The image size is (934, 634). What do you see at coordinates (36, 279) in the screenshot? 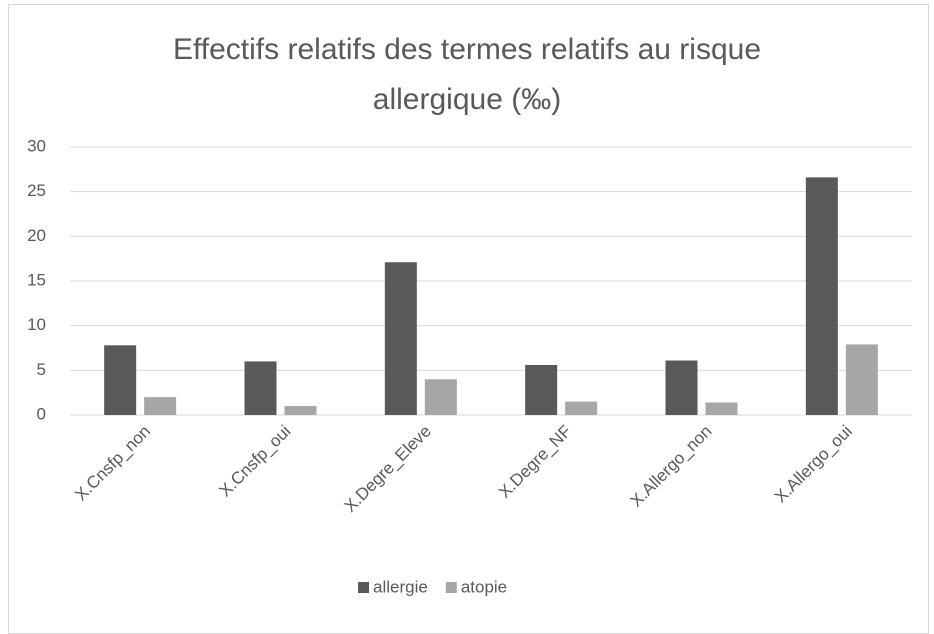
I see `y-tick-label: 15` at bounding box center [36, 279].